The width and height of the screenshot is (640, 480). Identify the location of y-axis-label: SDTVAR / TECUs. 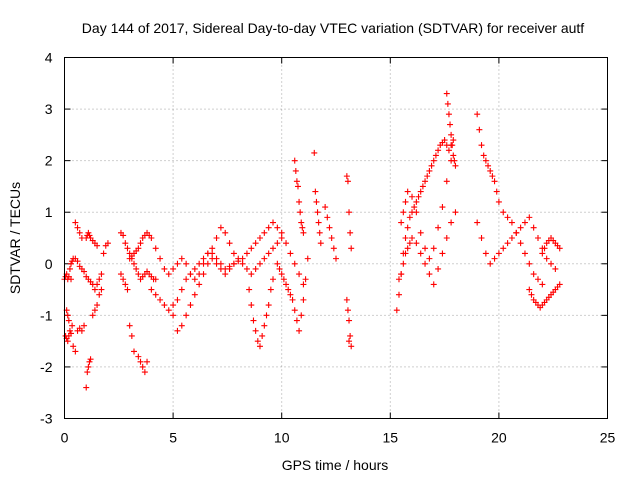
(15, 238).